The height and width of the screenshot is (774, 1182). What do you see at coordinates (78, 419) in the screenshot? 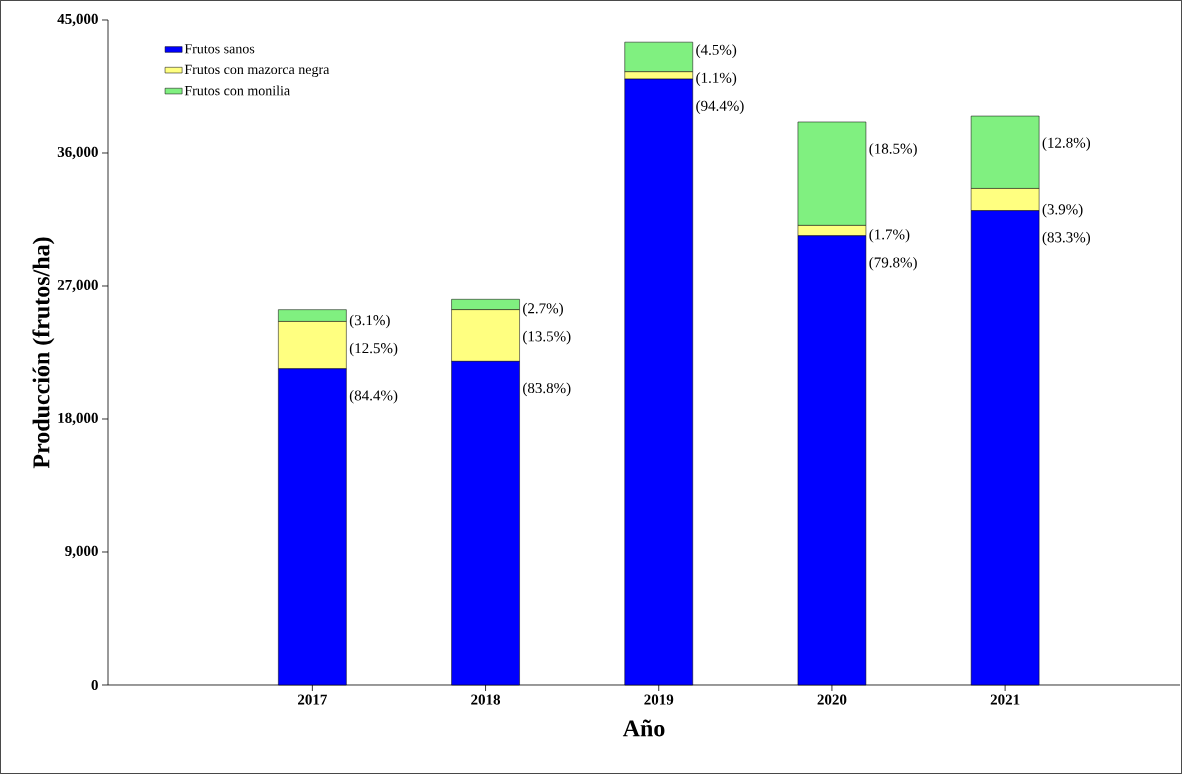
I see `y-tick-label: 18,000` at bounding box center [78, 419].